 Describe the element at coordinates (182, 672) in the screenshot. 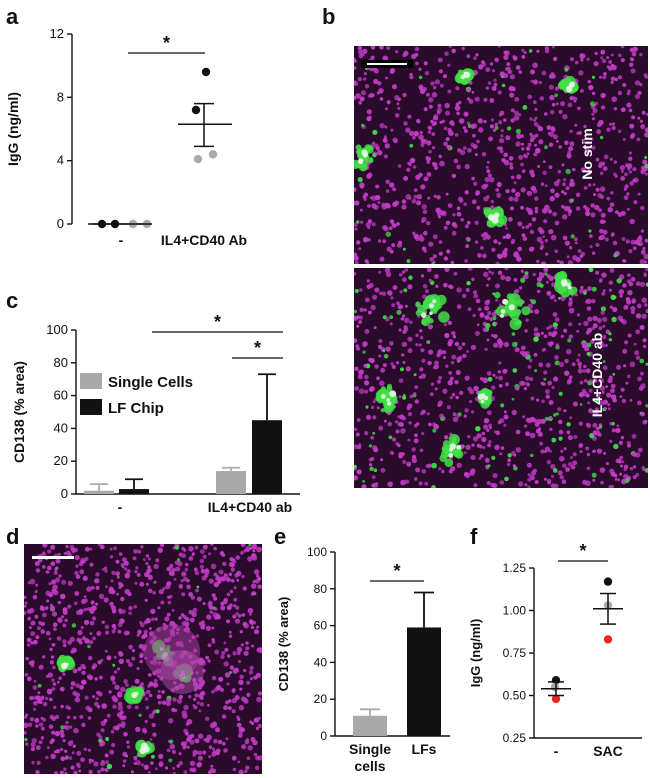

I see `central-cluster` at that location.